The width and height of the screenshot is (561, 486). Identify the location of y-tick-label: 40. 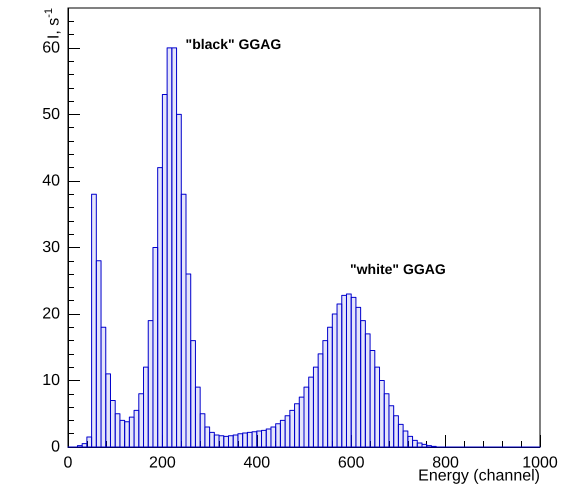
(51, 181).